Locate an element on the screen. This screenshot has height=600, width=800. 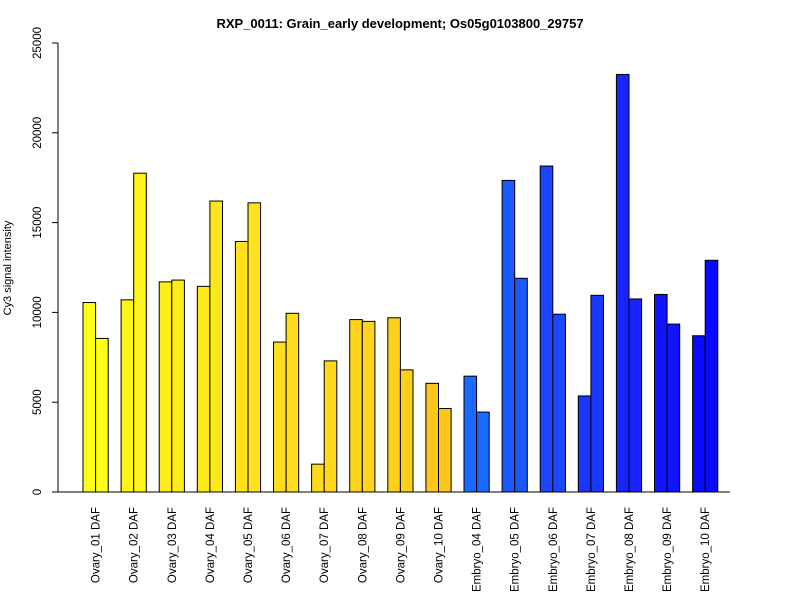
y-tick-label: 10000 is located at coordinates (38, 312).